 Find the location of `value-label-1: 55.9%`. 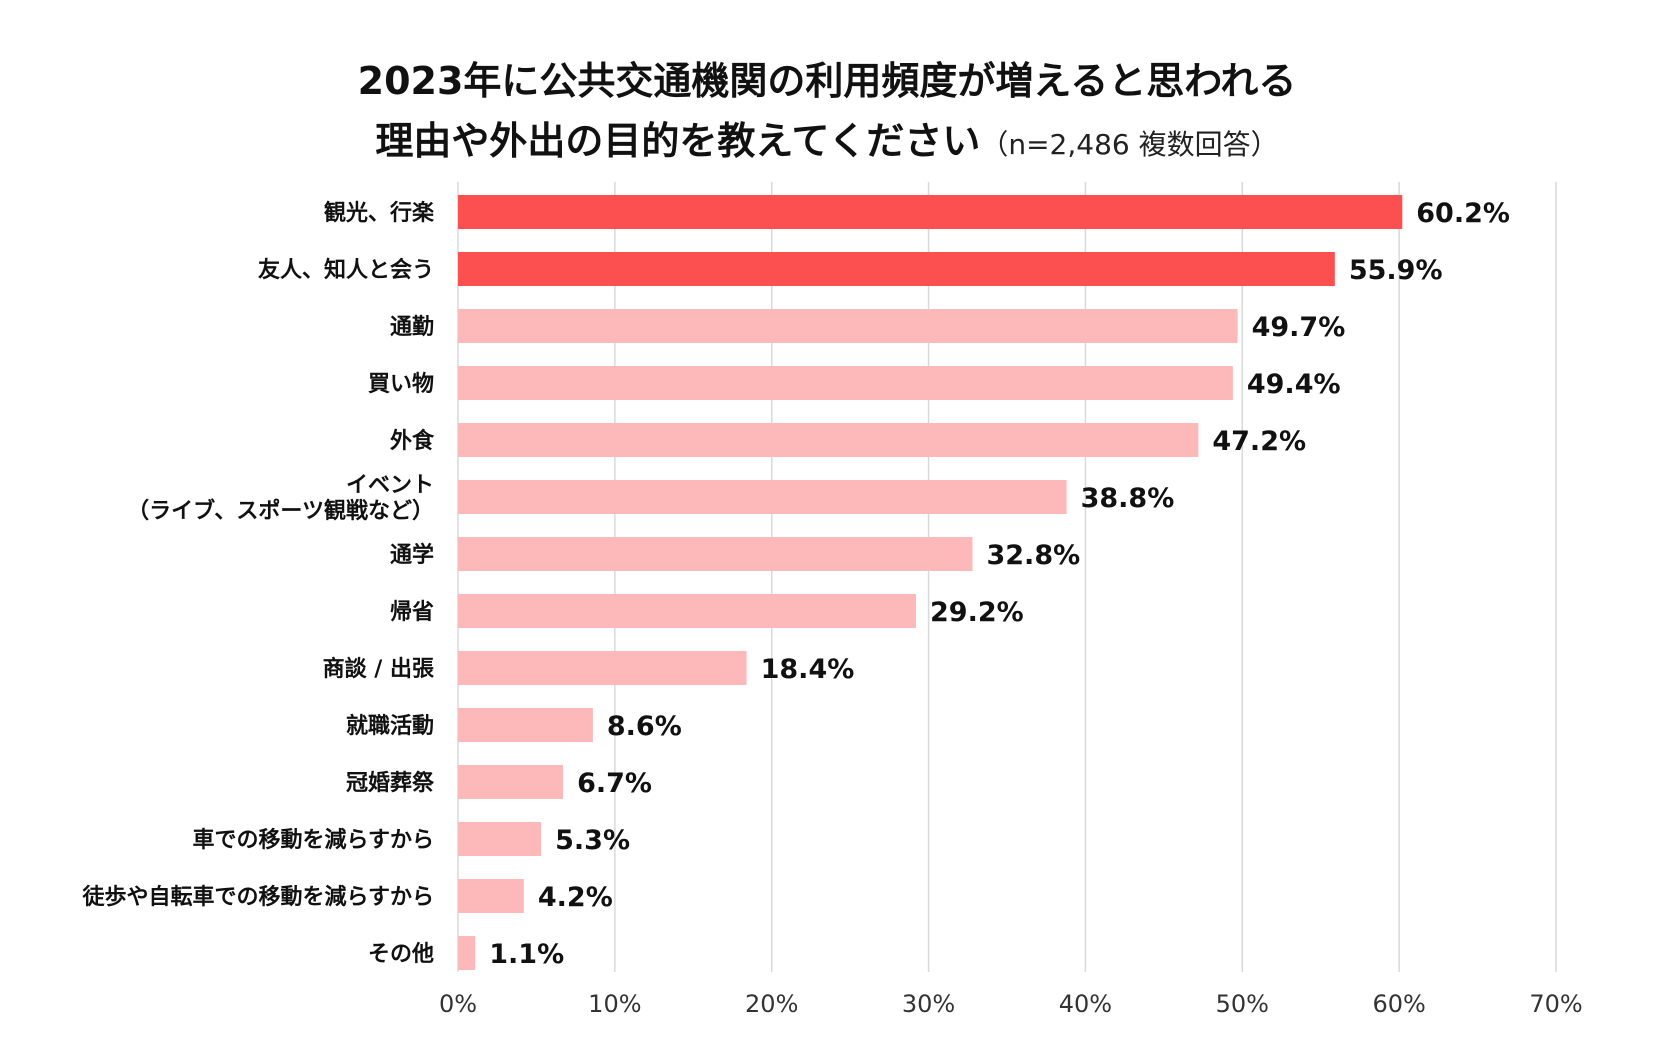

value-label-1: 55.9% is located at coordinates (1396, 270).